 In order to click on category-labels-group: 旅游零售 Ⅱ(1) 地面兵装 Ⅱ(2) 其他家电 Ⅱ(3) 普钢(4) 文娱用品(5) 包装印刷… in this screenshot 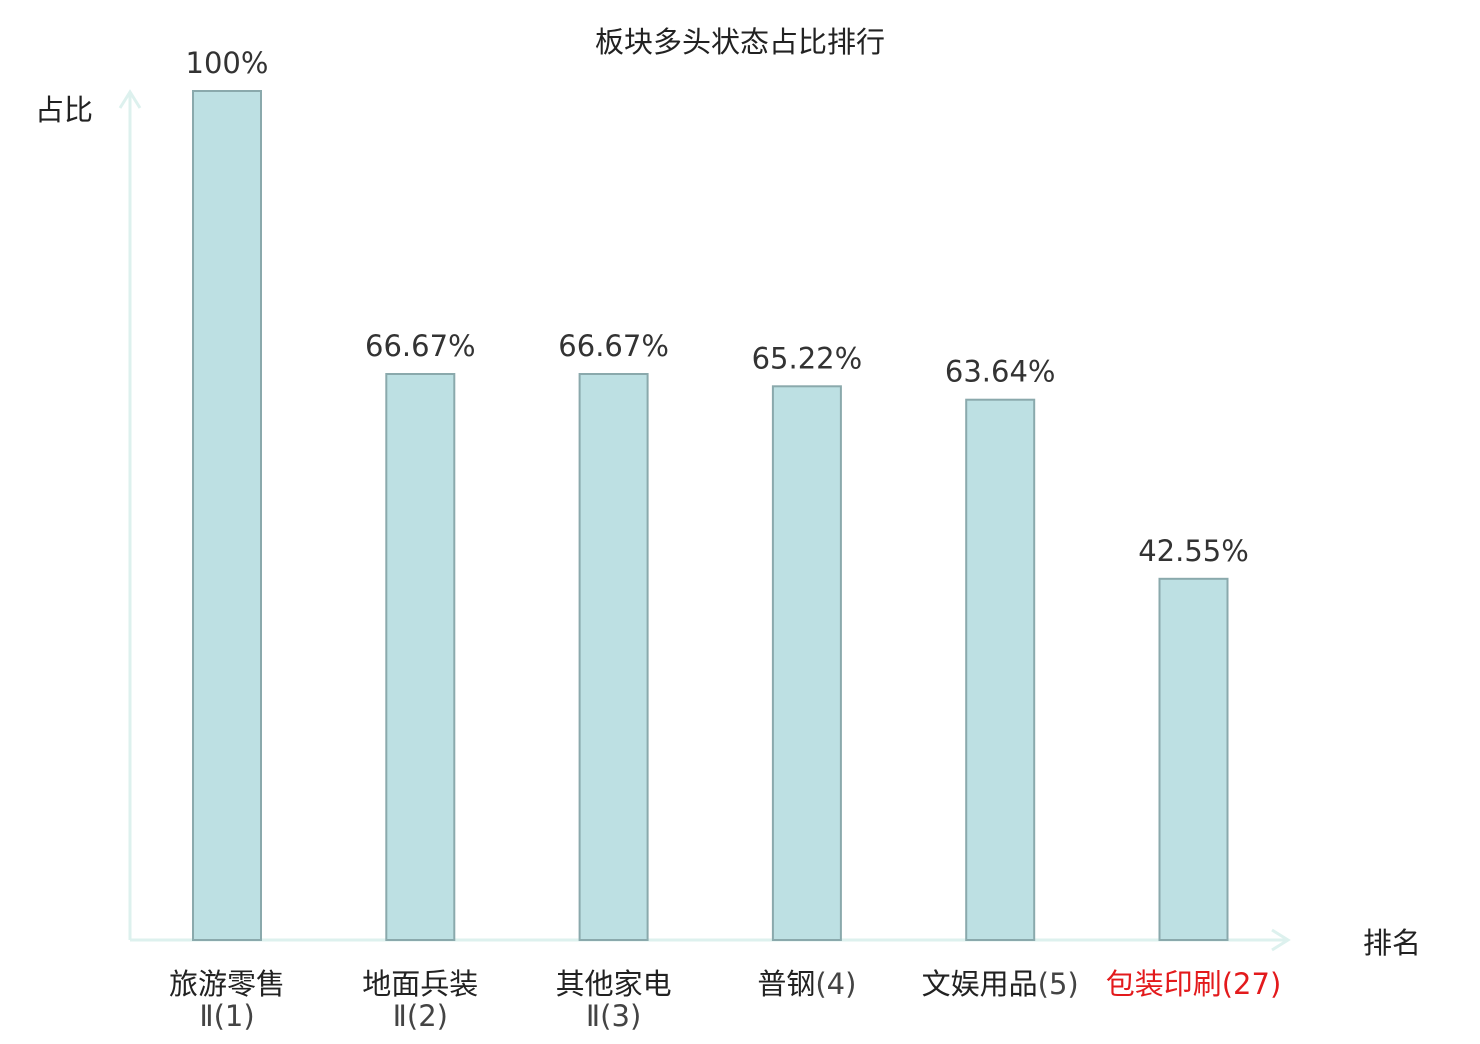, I will do `click(725, 1000)`.